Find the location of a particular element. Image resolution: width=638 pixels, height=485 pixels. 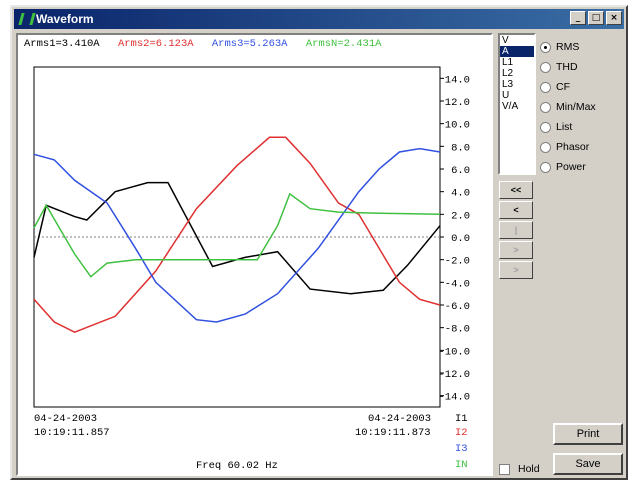

left-date: 04-24-2003 is located at coordinates (66, 419).